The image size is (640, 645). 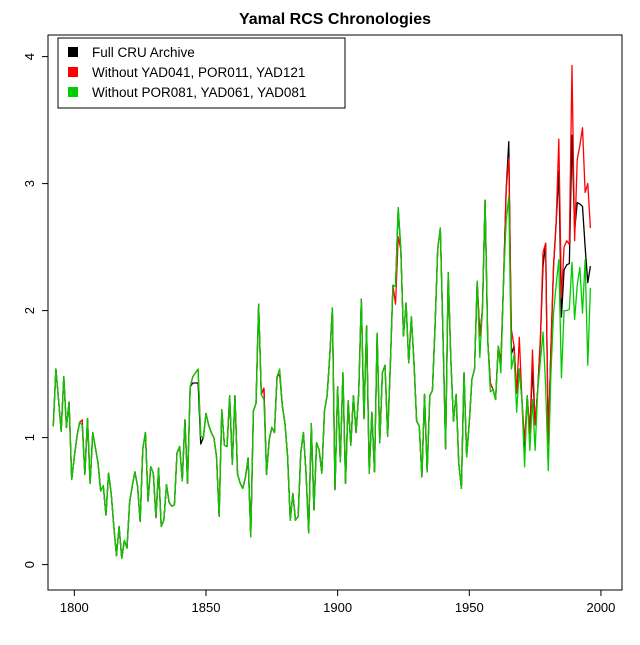 I want to click on x-tick-label: 1850, so click(x=206, y=607).